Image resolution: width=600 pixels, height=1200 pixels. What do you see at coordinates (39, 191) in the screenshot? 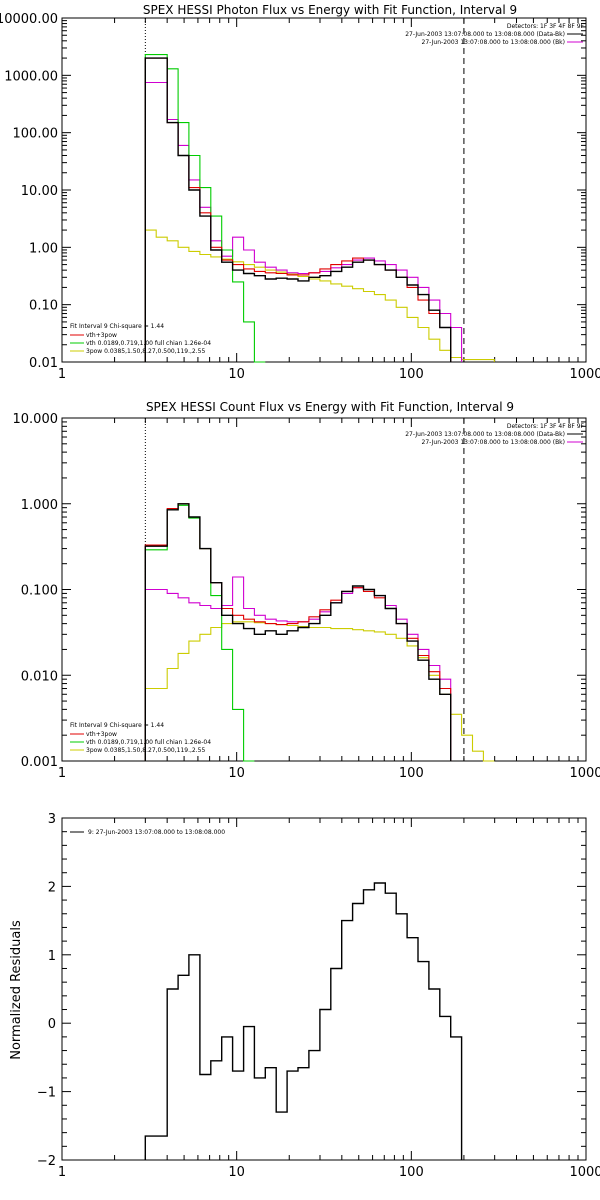
I see `y-tick-label: 10.00` at bounding box center [39, 191].